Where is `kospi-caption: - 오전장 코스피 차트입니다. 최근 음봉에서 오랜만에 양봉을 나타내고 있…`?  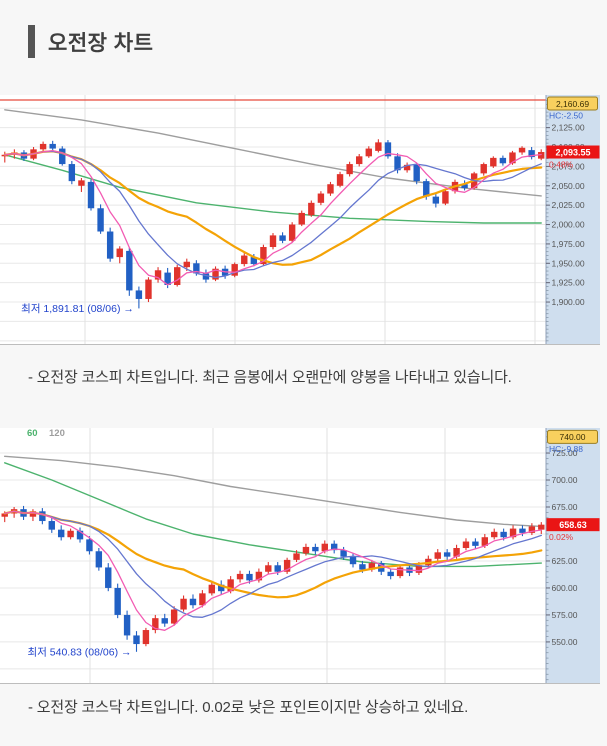 kospi-caption: - 오전장 코스피 차트입니다. 최근 음봉에서 오랜만에 양봉을 나타내고 있… is located at coordinates (270, 377).